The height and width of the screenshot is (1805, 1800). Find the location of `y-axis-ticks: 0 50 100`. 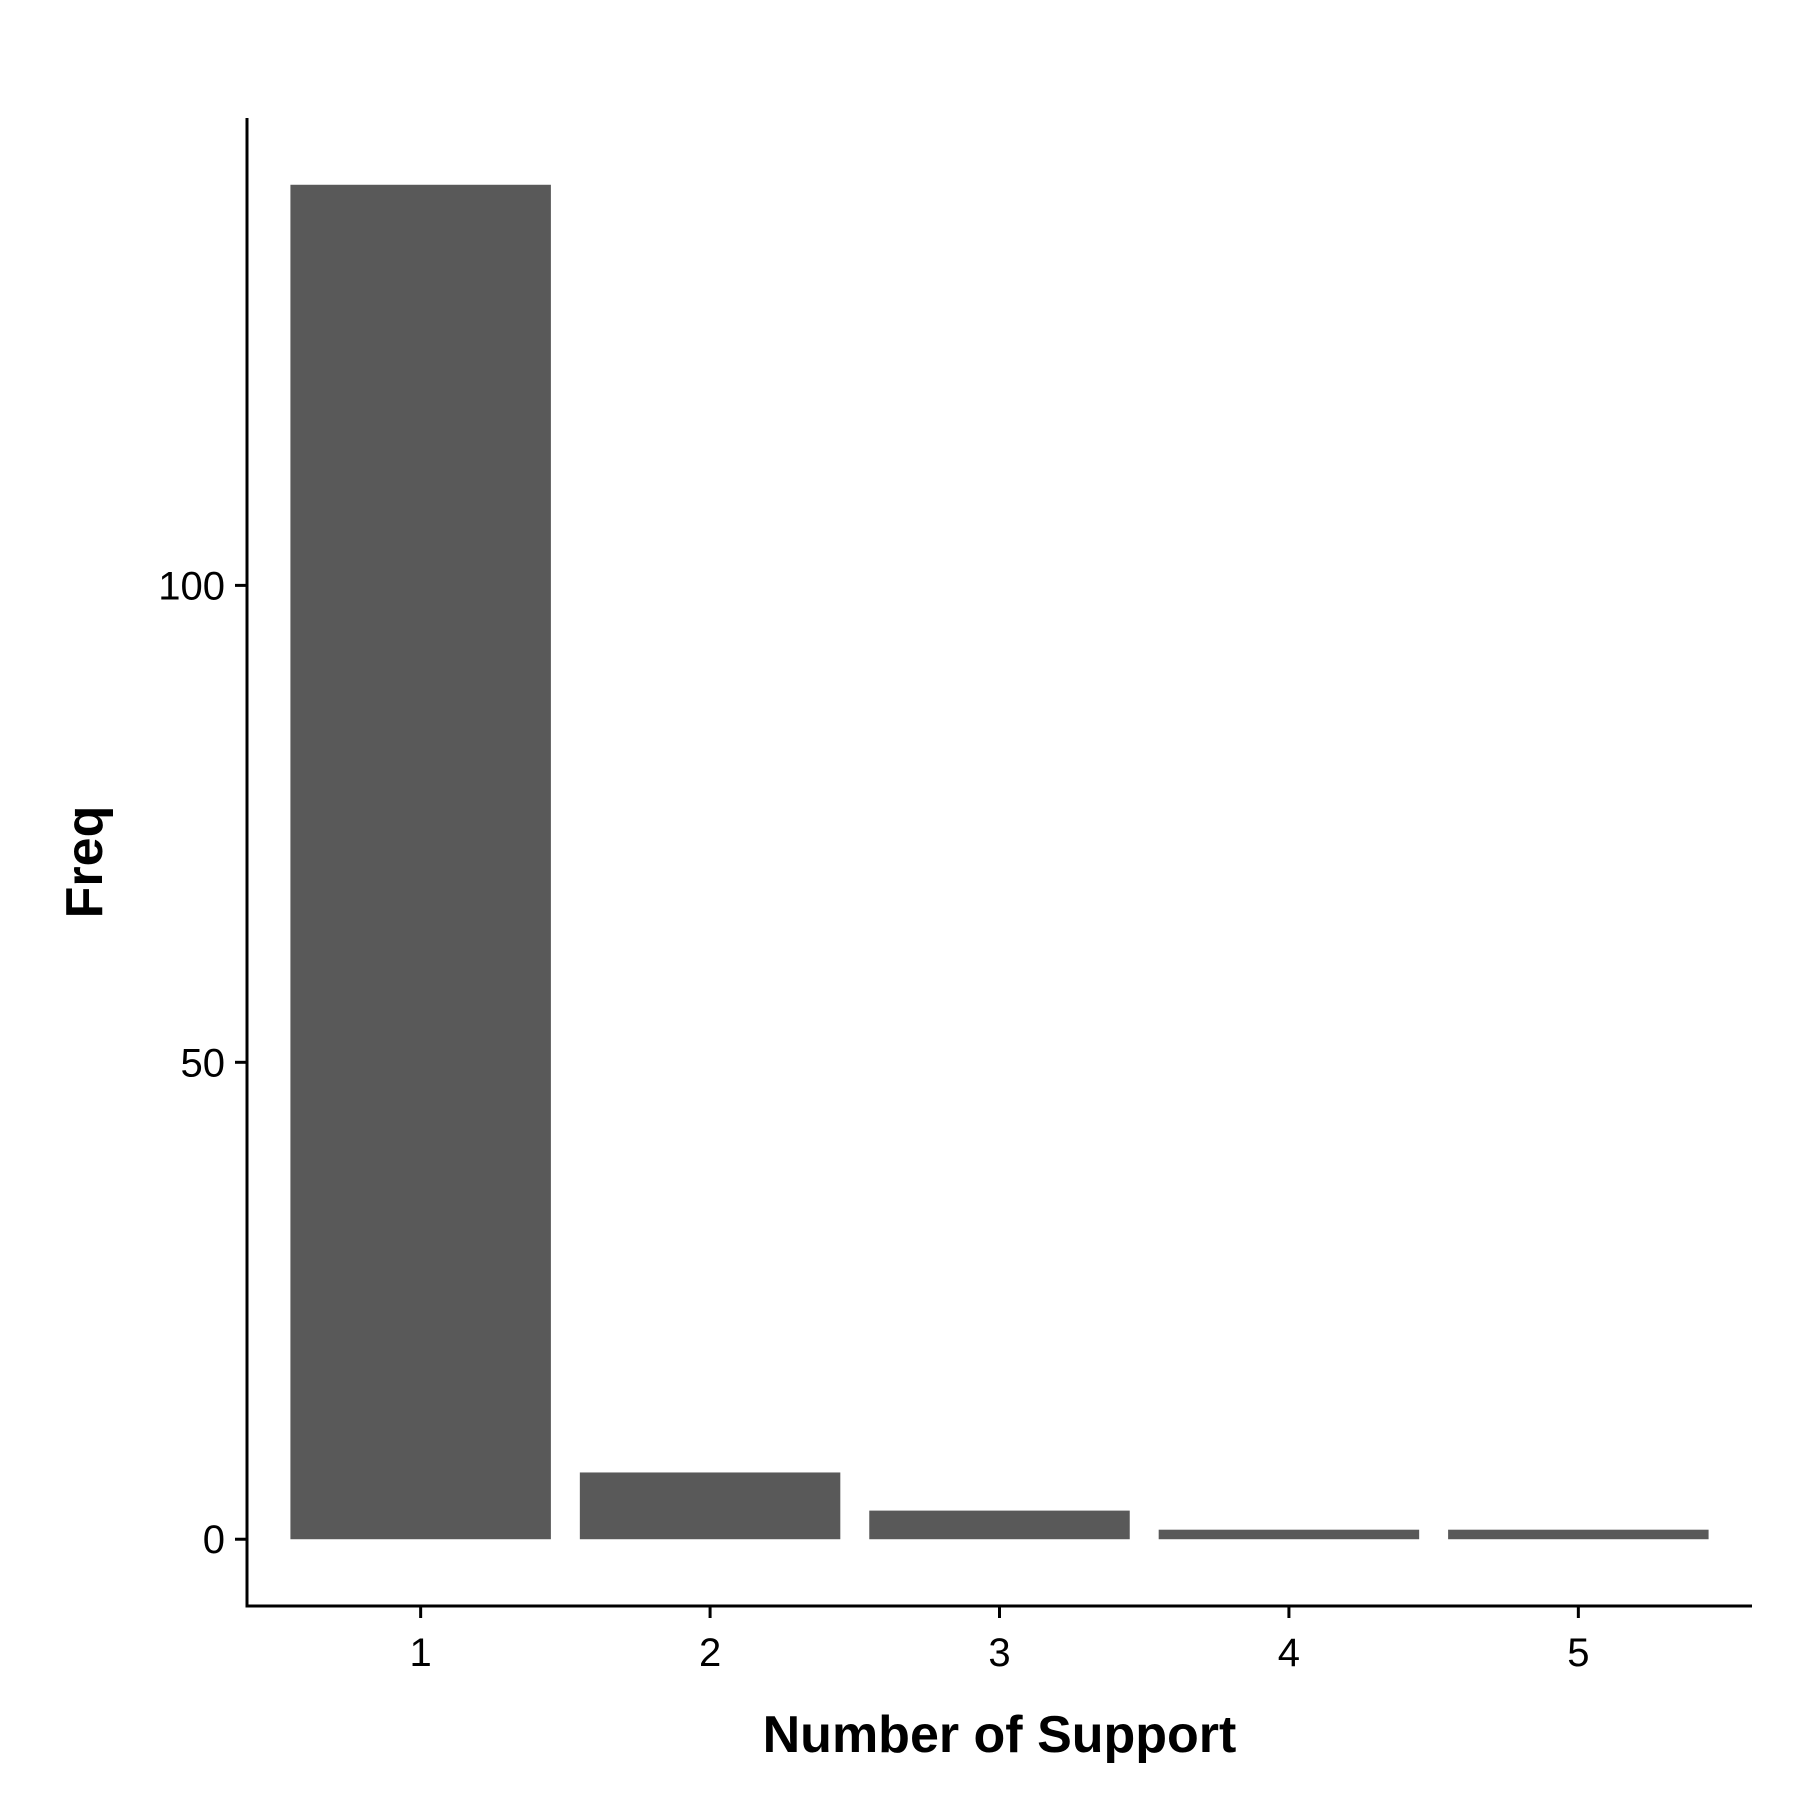

y-axis-ticks: 0 50 100 is located at coordinates (202, 1063).